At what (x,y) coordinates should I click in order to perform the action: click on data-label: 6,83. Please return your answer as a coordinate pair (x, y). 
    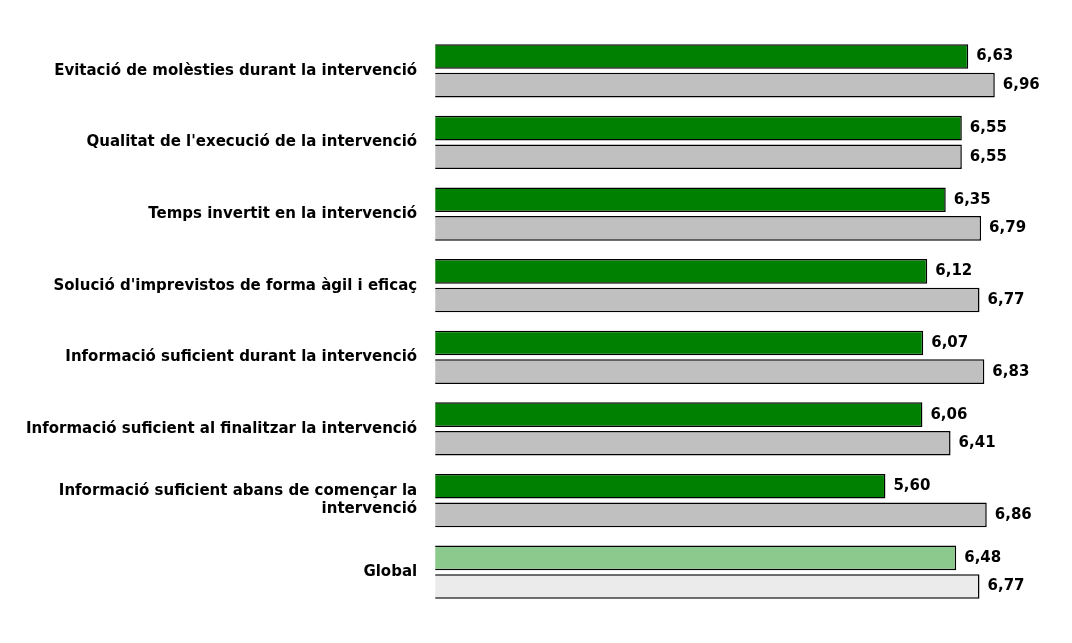
    Looking at the image, I should click on (1011, 370).